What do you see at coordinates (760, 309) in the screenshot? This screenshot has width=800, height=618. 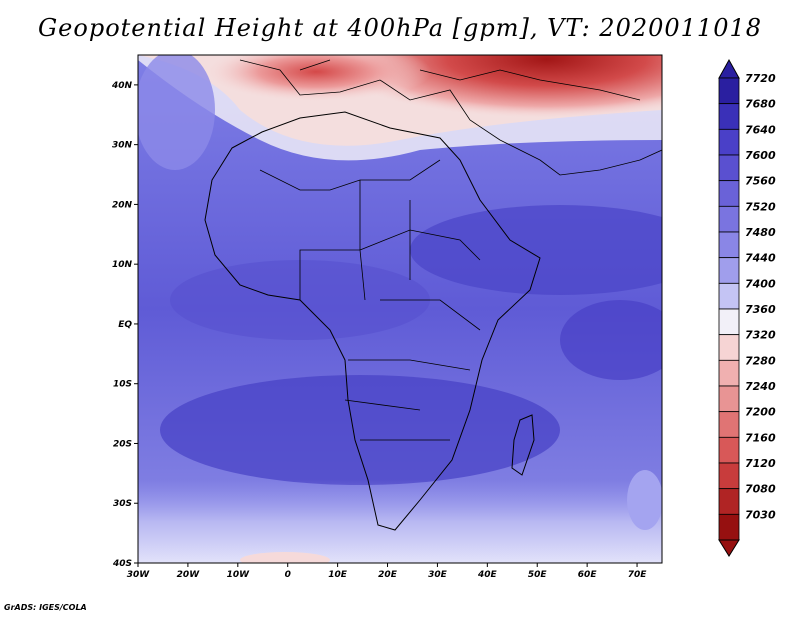 I see `colorbar-label: 7360` at bounding box center [760, 309].